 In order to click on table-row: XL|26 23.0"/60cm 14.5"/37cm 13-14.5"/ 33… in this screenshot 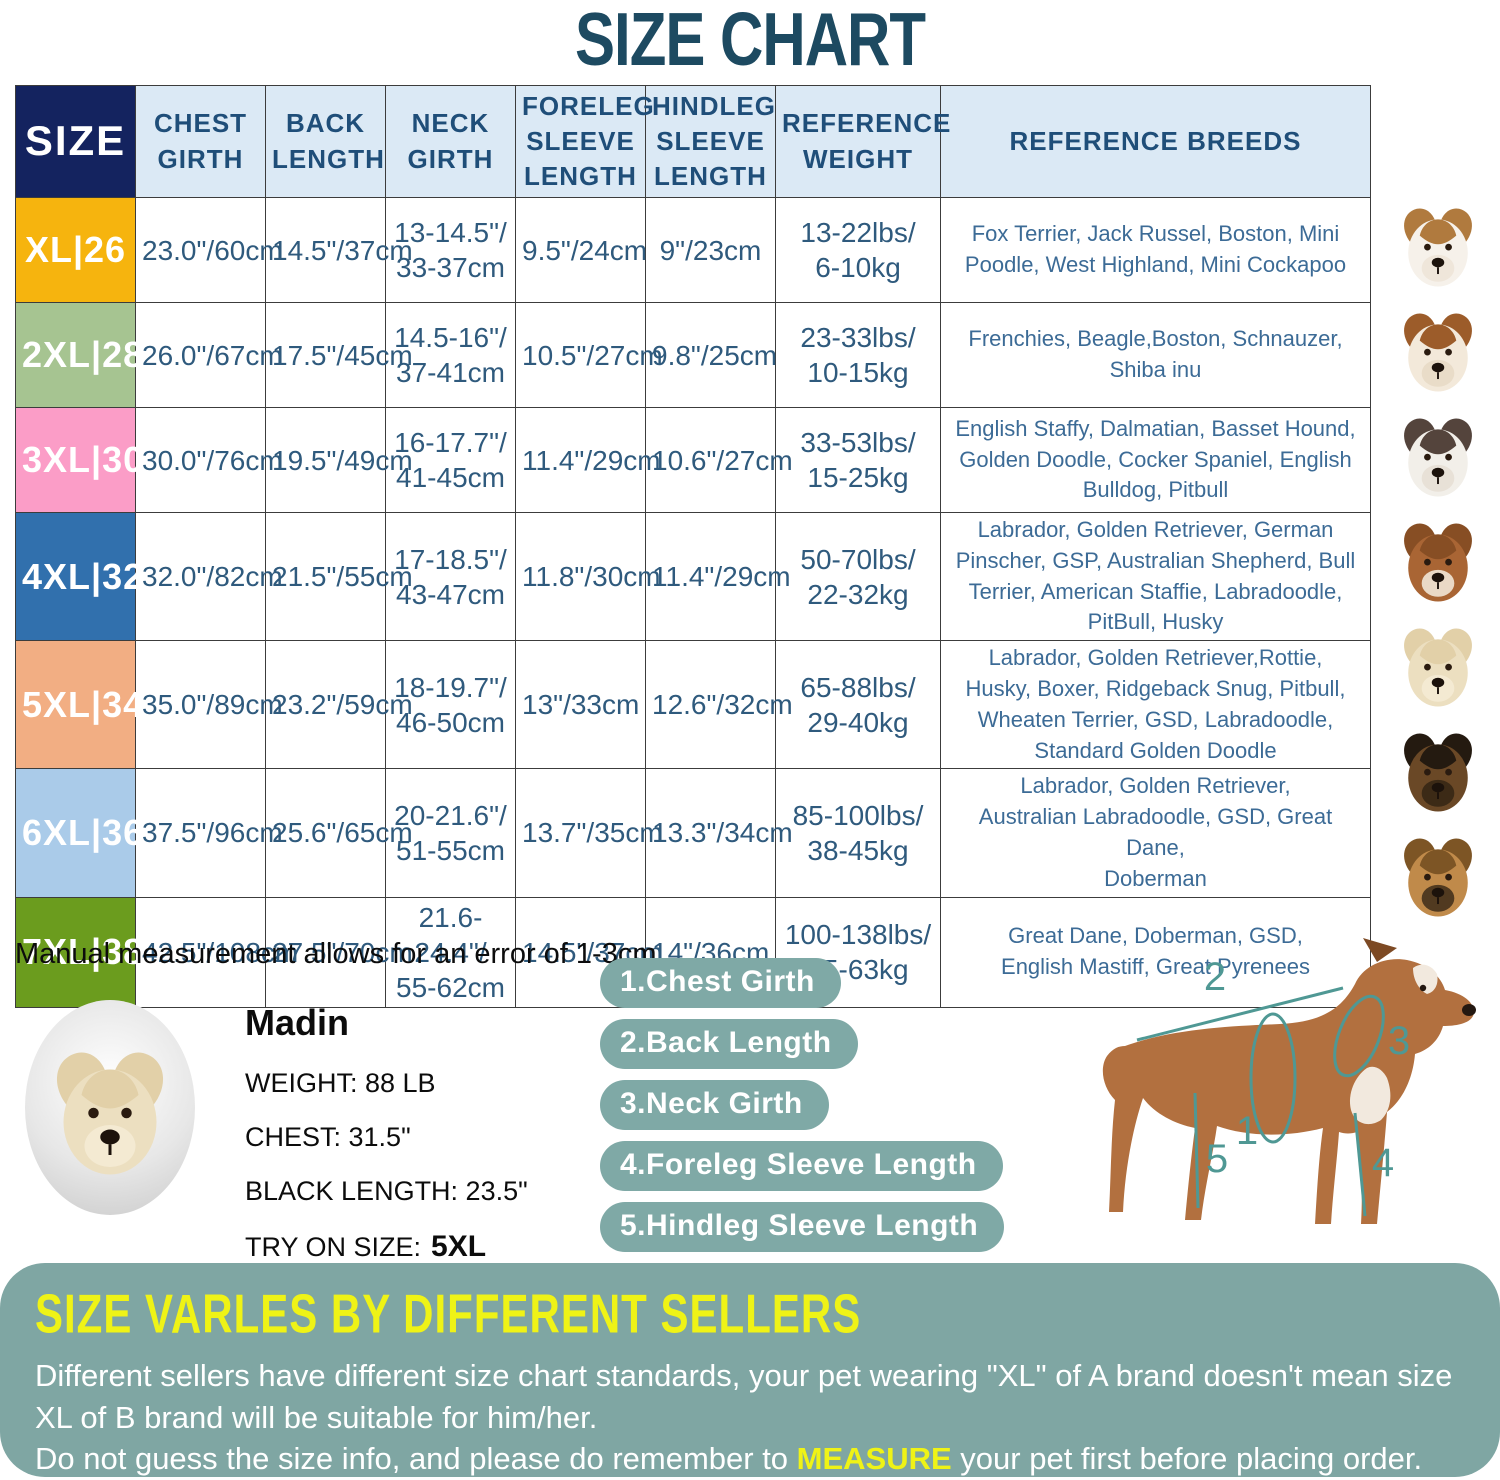, I will do `click(693, 250)`.